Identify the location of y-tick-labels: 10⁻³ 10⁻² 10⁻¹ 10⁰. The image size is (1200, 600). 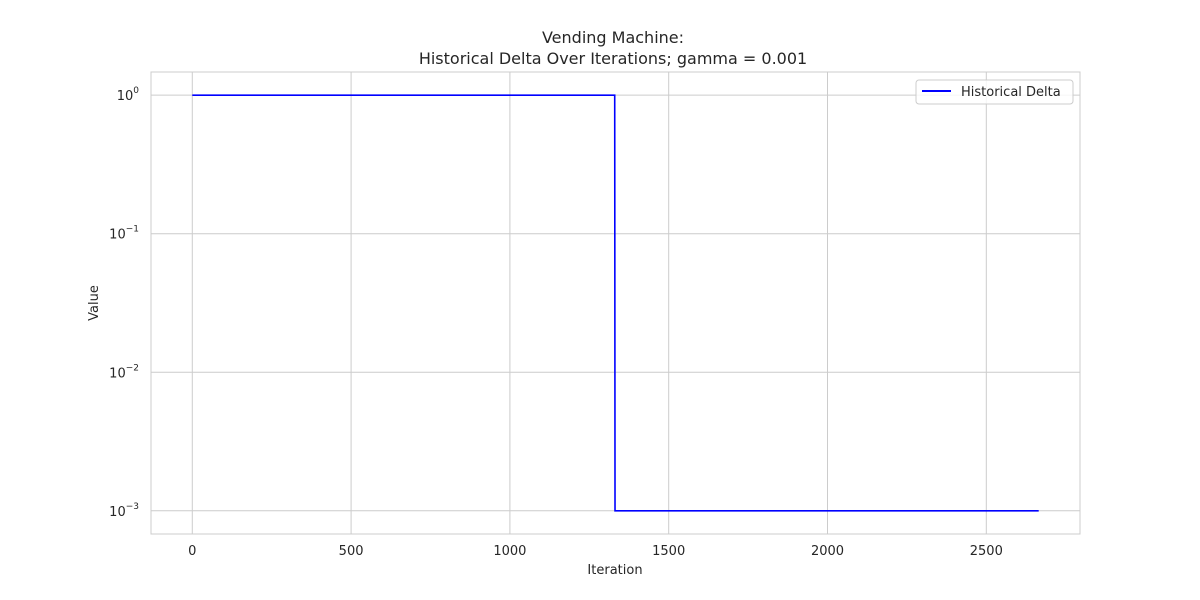
(124, 303).